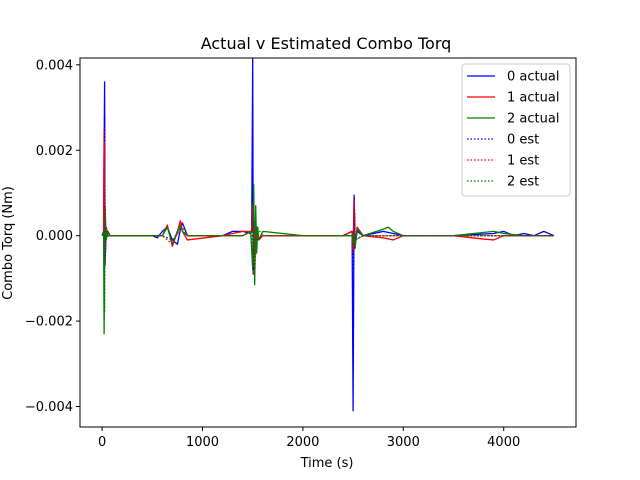  I want to click on y-tick-label: 0.002, so click(54, 151).